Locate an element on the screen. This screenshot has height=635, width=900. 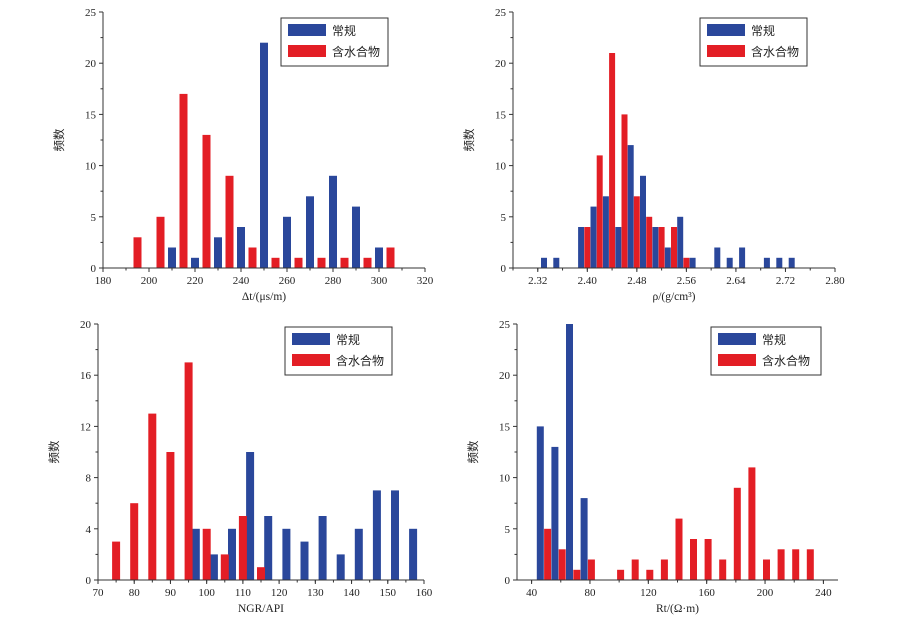
y-tick-label: 8 is located at coordinates (89, 479).